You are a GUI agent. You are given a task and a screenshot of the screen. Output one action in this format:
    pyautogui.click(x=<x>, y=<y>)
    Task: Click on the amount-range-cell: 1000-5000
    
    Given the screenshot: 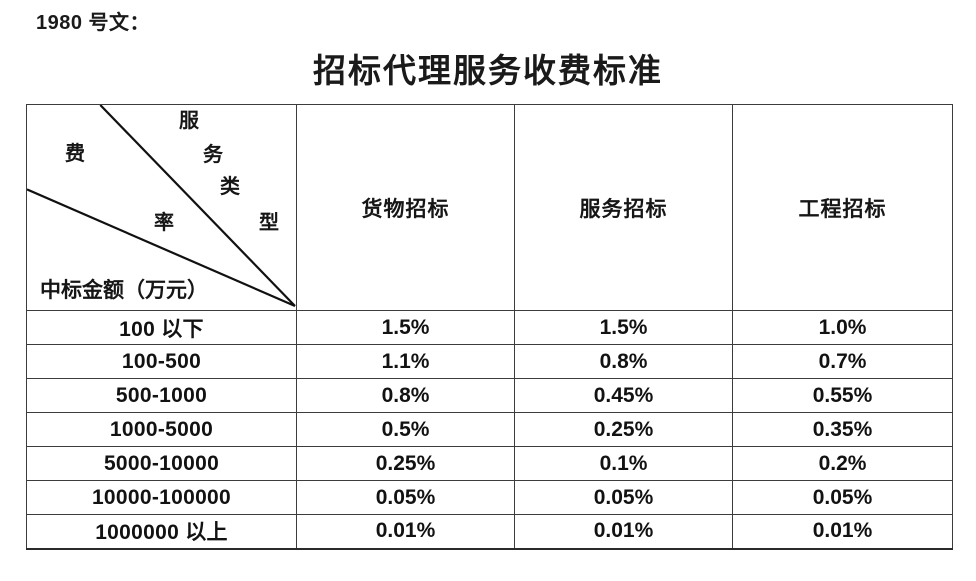 What is the action you would take?
    pyautogui.click(x=161, y=429)
    